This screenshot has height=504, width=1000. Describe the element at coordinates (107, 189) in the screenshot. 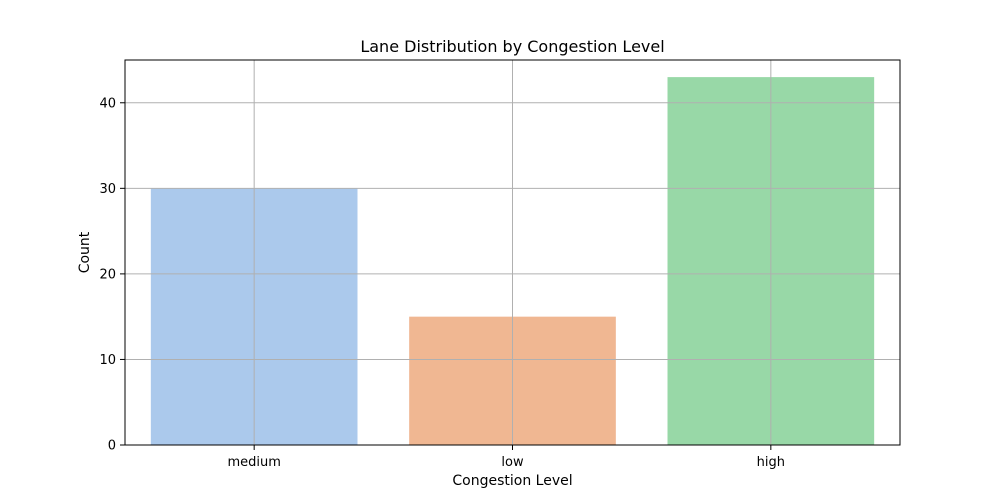

I see `y-tick-label: 30` at that location.